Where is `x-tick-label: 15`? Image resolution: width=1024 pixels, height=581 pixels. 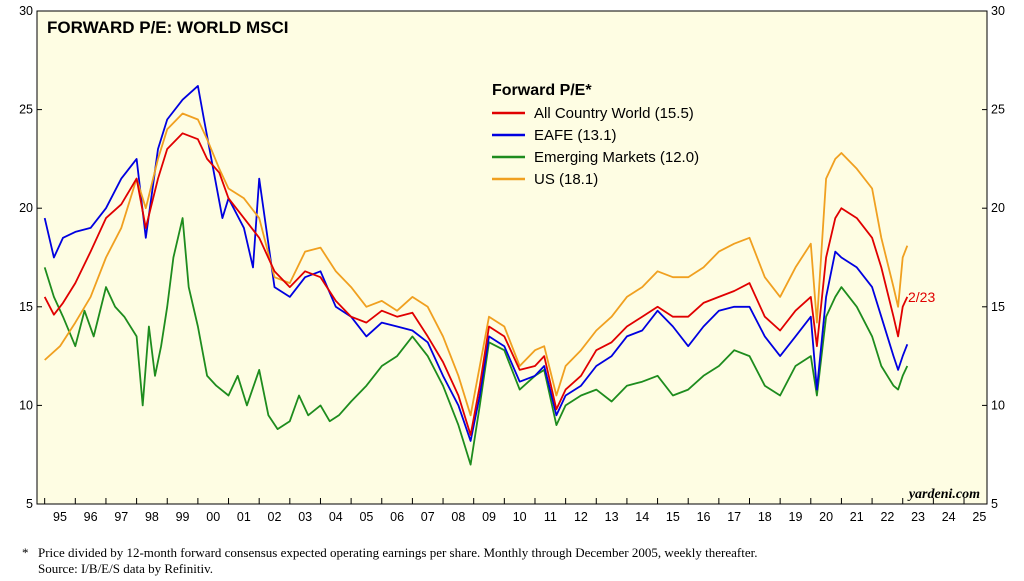
x-tick-label: 15 is located at coordinates (673, 517).